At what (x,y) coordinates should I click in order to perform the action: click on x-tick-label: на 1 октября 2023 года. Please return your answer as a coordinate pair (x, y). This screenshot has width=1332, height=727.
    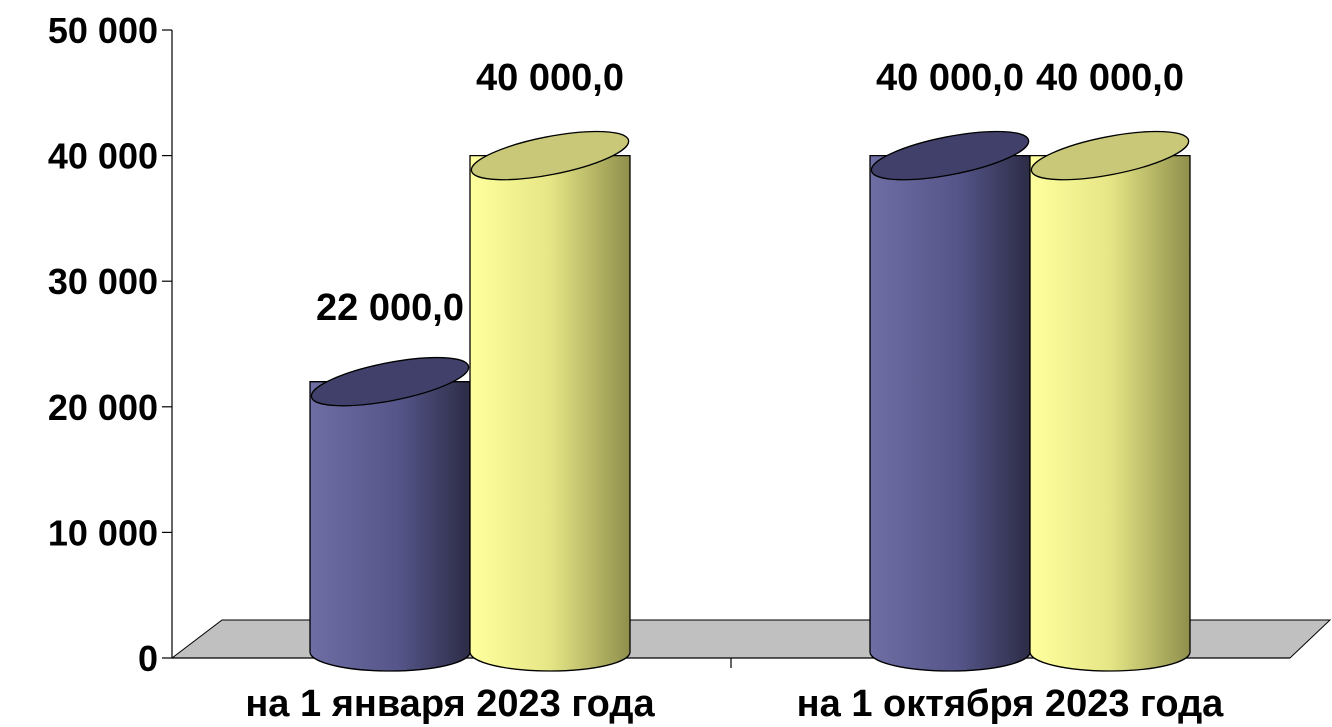
    Looking at the image, I should click on (1011, 704).